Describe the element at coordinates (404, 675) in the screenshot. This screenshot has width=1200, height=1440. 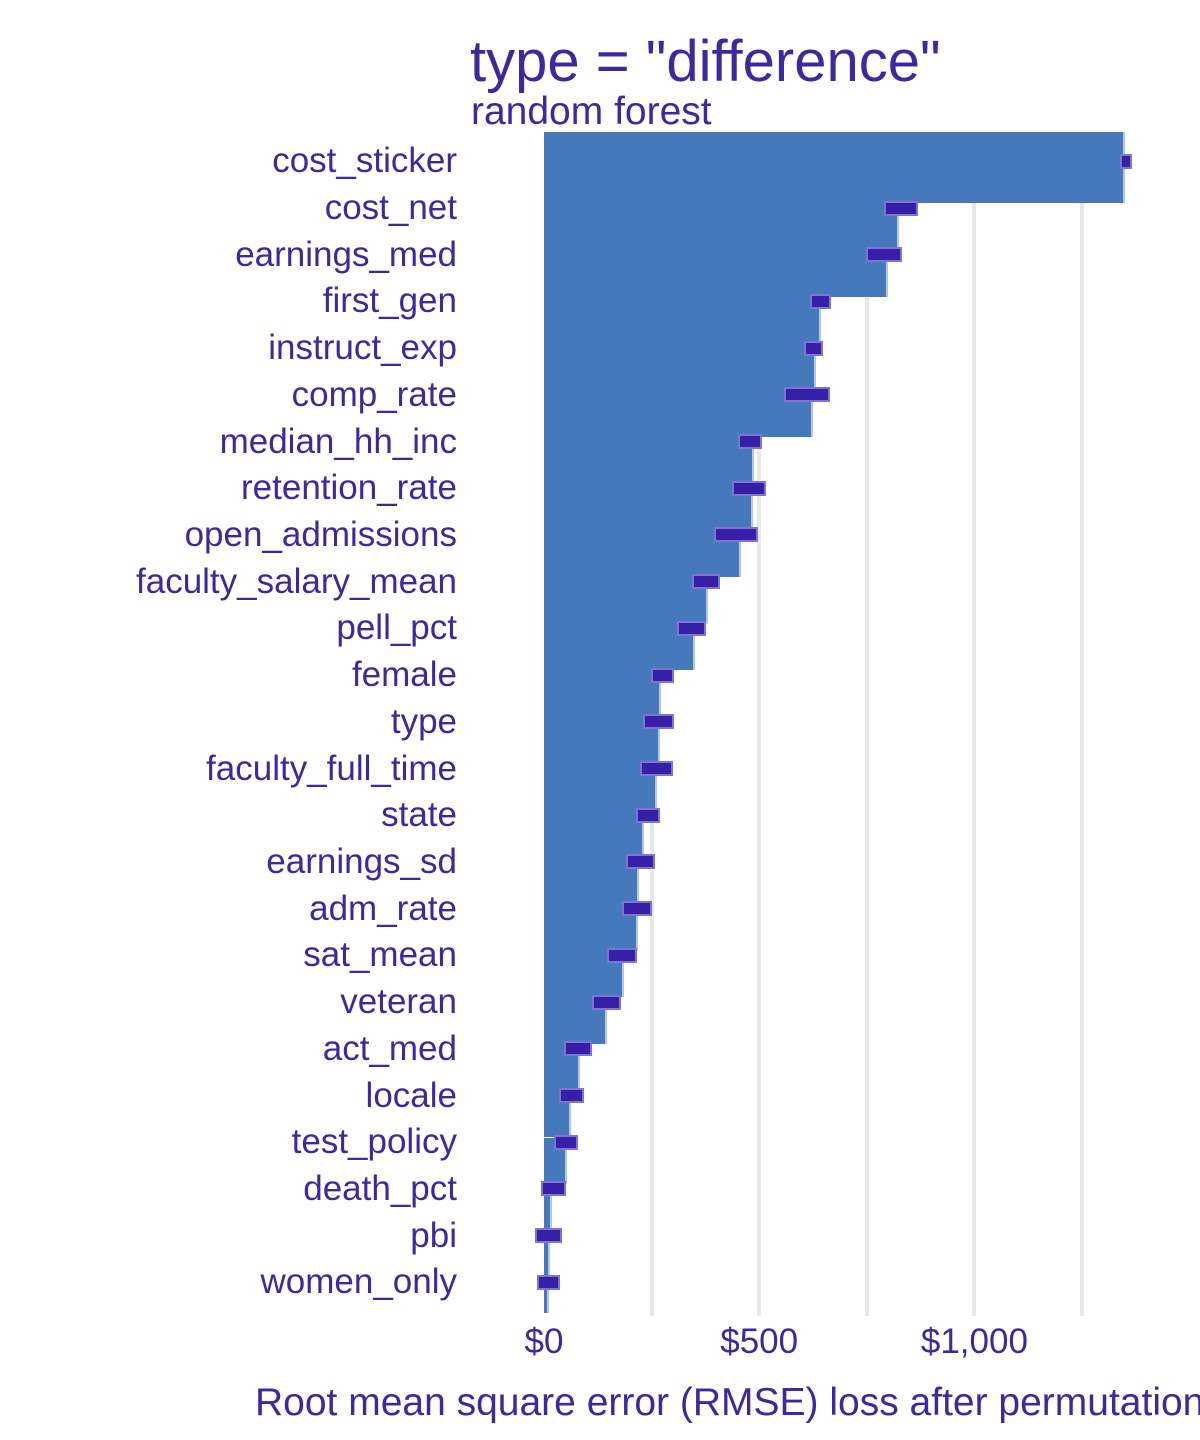
I see `y-axis-label-female: female` at that location.